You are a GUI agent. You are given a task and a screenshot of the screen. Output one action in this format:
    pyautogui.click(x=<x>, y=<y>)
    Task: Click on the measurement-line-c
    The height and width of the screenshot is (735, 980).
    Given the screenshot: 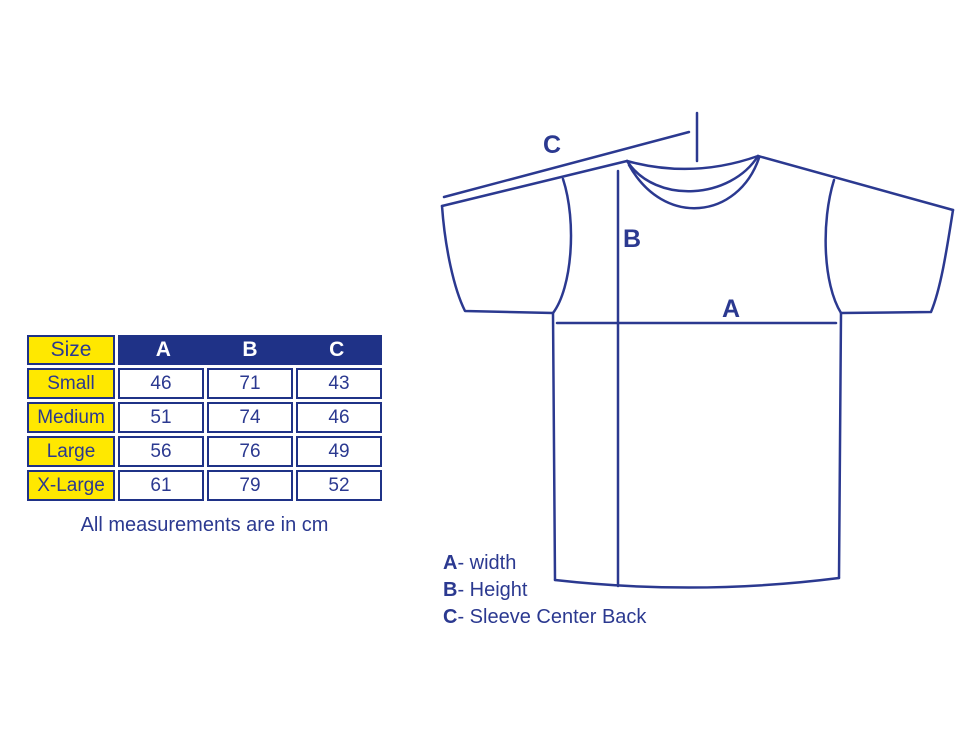 What is the action you would take?
    pyautogui.click(x=566, y=164)
    